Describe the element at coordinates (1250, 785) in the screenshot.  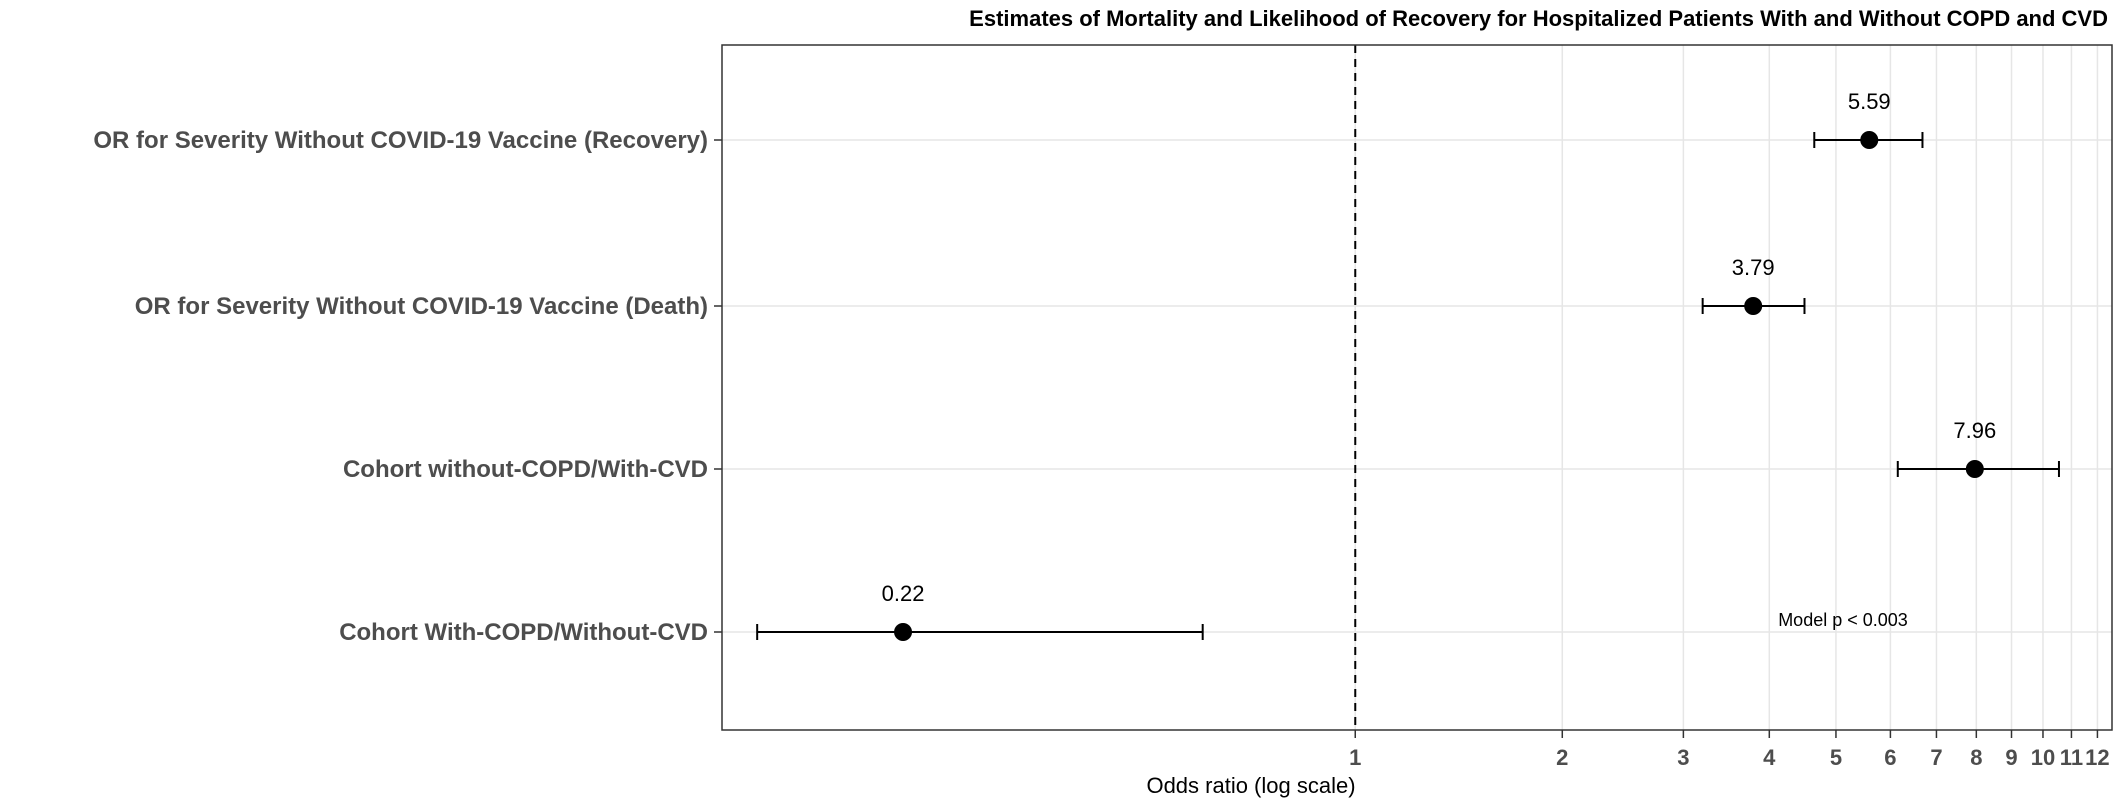
I see `x-axis-title: Odds ratio (log scale)` at that location.